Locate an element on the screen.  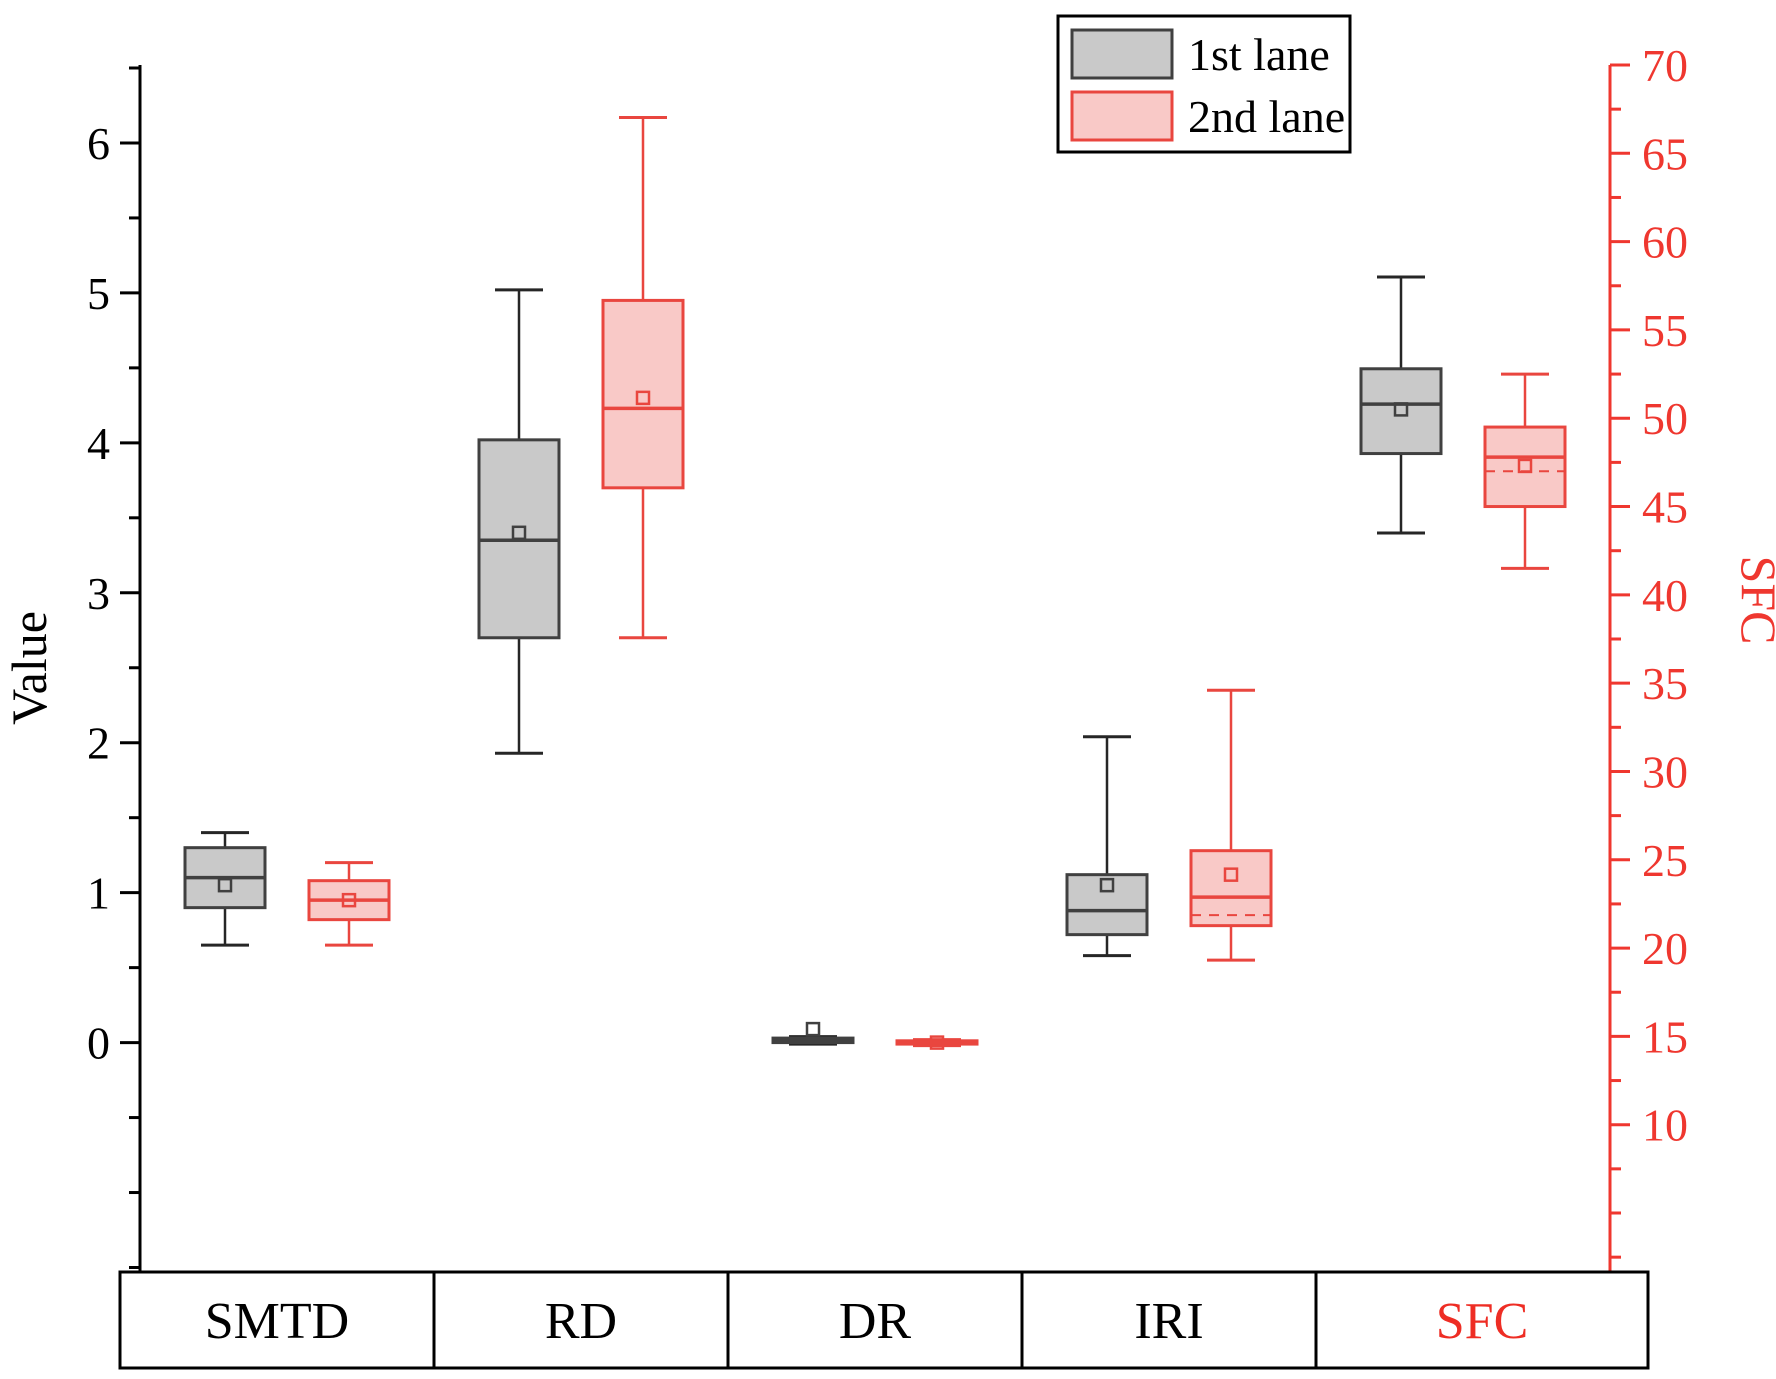
left-axis-tick-label: 6 is located at coordinates (98, 143).